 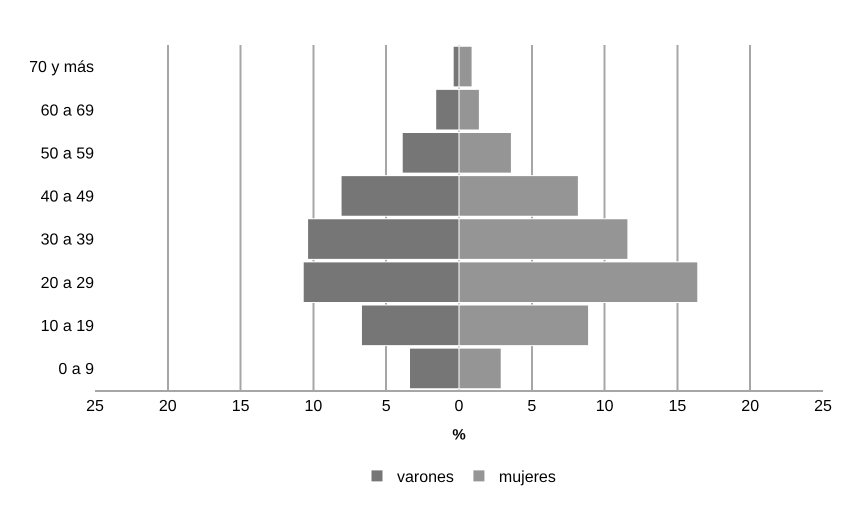 What do you see at coordinates (67, 283) in the screenshot?
I see `y-tick-label: 20 a 29` at bounding box center [67, 283].